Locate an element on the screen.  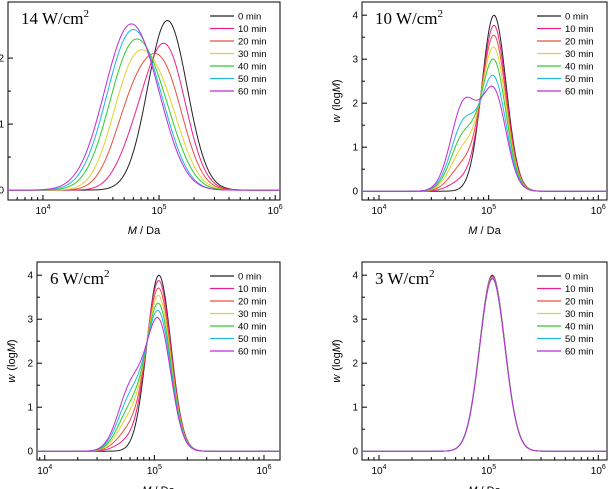
panel-title: 10 W/cm2 is located at coordinates (409, 18).